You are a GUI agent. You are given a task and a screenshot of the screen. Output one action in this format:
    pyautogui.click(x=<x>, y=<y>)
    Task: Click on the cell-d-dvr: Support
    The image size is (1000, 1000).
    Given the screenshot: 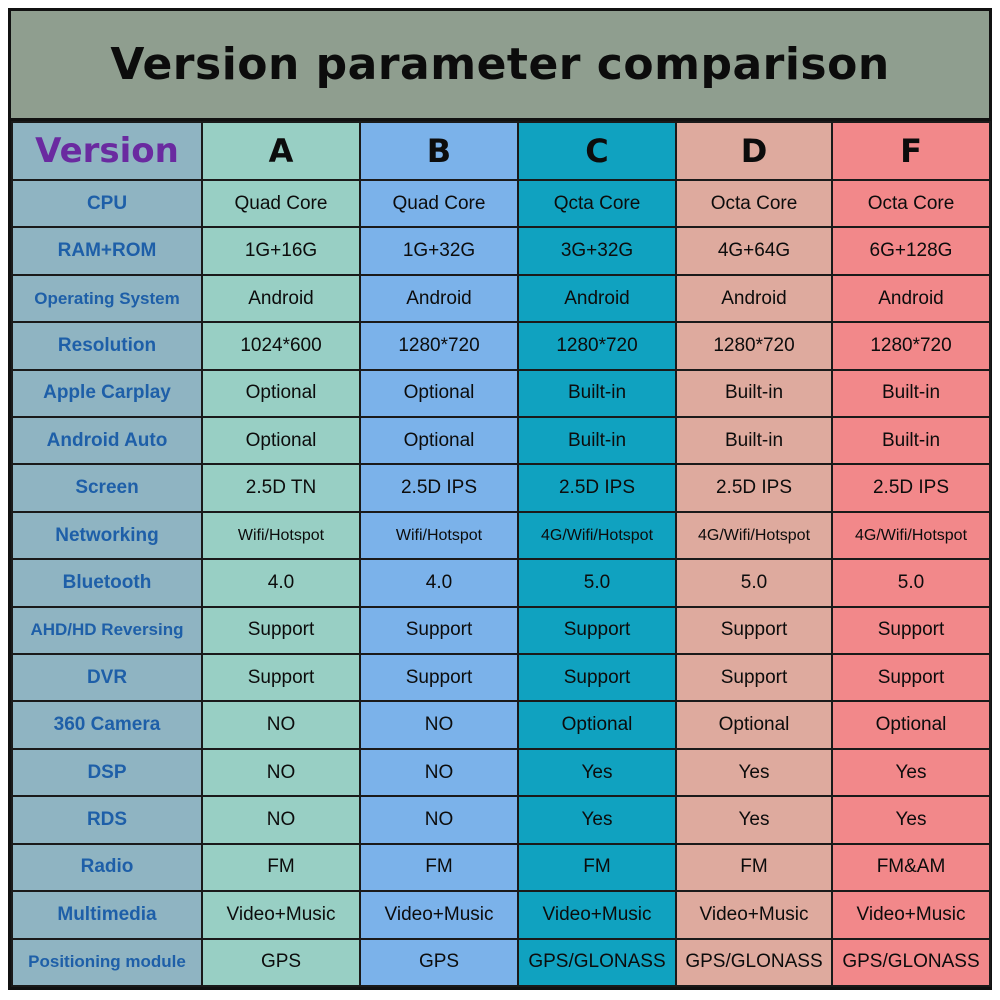 What is the action you would take?
    pyautogui.click(x=754, y=678)
    